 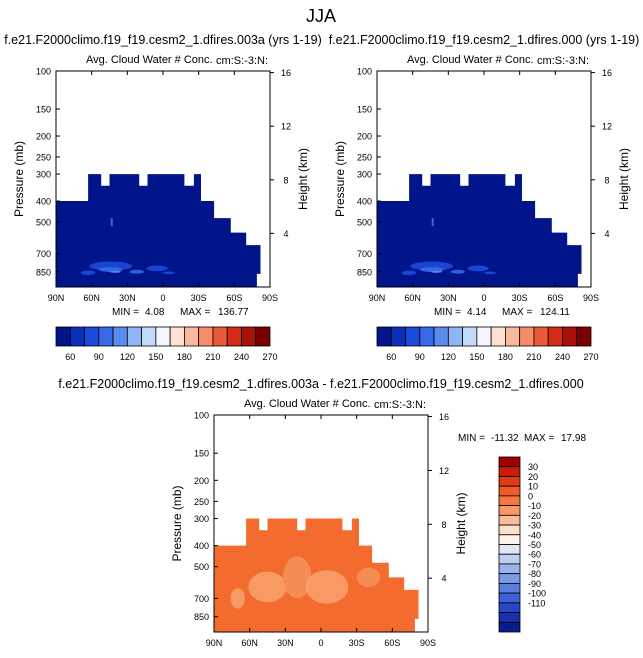 What do you see at coordinates (166, 344) in the screenshot?
I see `colorbar: 60 90 120 150 180 210 240 270` at bounding box center [166, 344].